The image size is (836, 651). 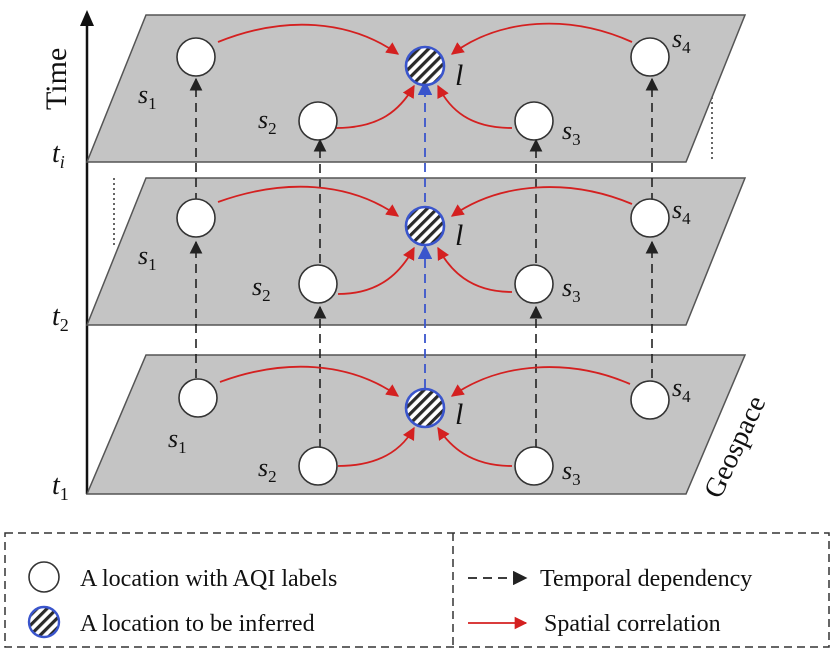 What do you see at coordinates (197, 624) in the screenshot?
I see `legend-inferred-location-text: A location to be inferred` at bounding box center [197, 624].